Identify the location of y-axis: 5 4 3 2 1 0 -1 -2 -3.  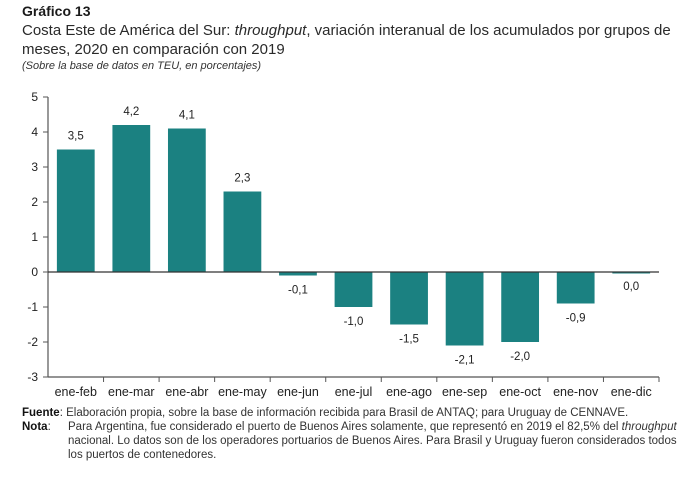
(38, 237).